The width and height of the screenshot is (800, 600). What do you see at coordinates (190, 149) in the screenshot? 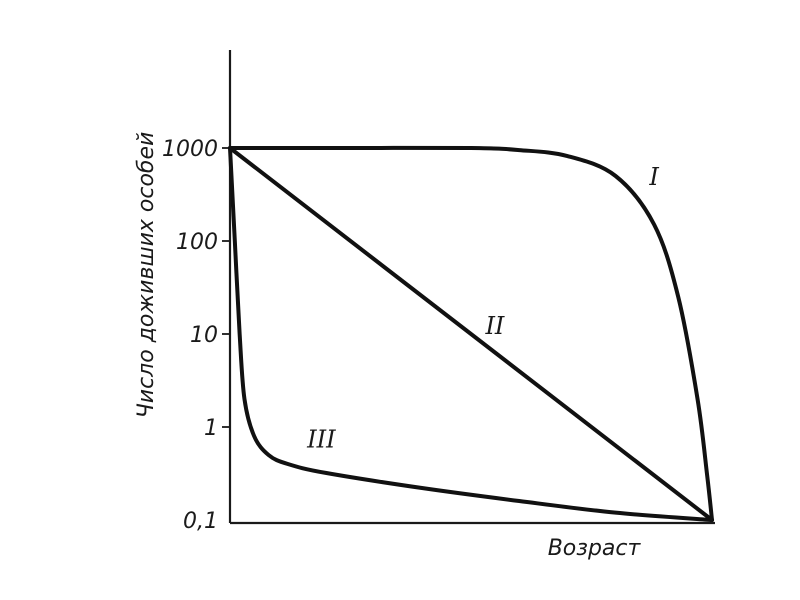
I see `y-tick-label-0: 1000` at bounding box center [190, 149].